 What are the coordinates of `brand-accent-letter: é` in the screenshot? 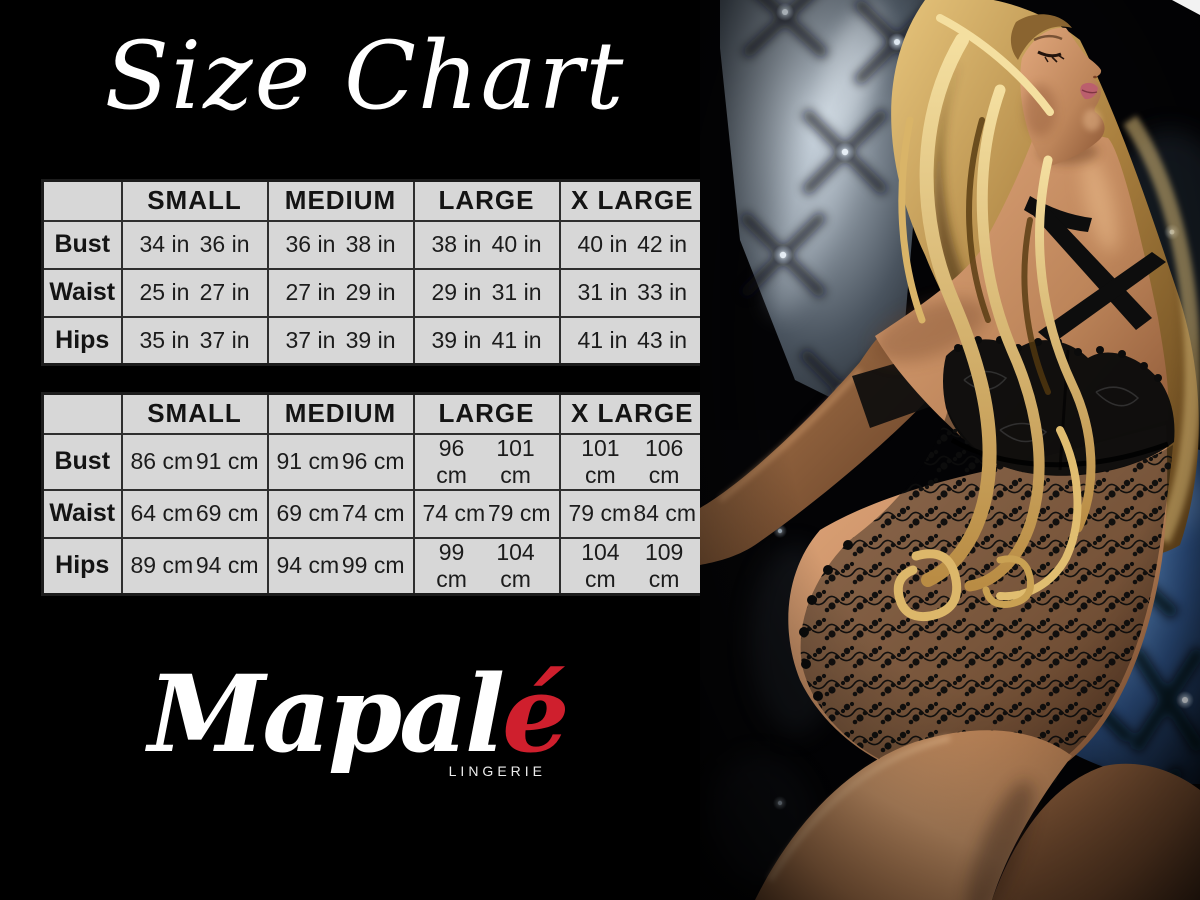 It's located at (535, 713).